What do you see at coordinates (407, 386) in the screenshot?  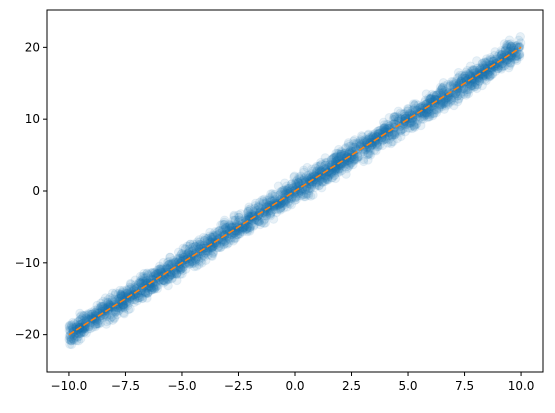 I see `x-tick-label: 5.0` at bounding box center [407, 386].